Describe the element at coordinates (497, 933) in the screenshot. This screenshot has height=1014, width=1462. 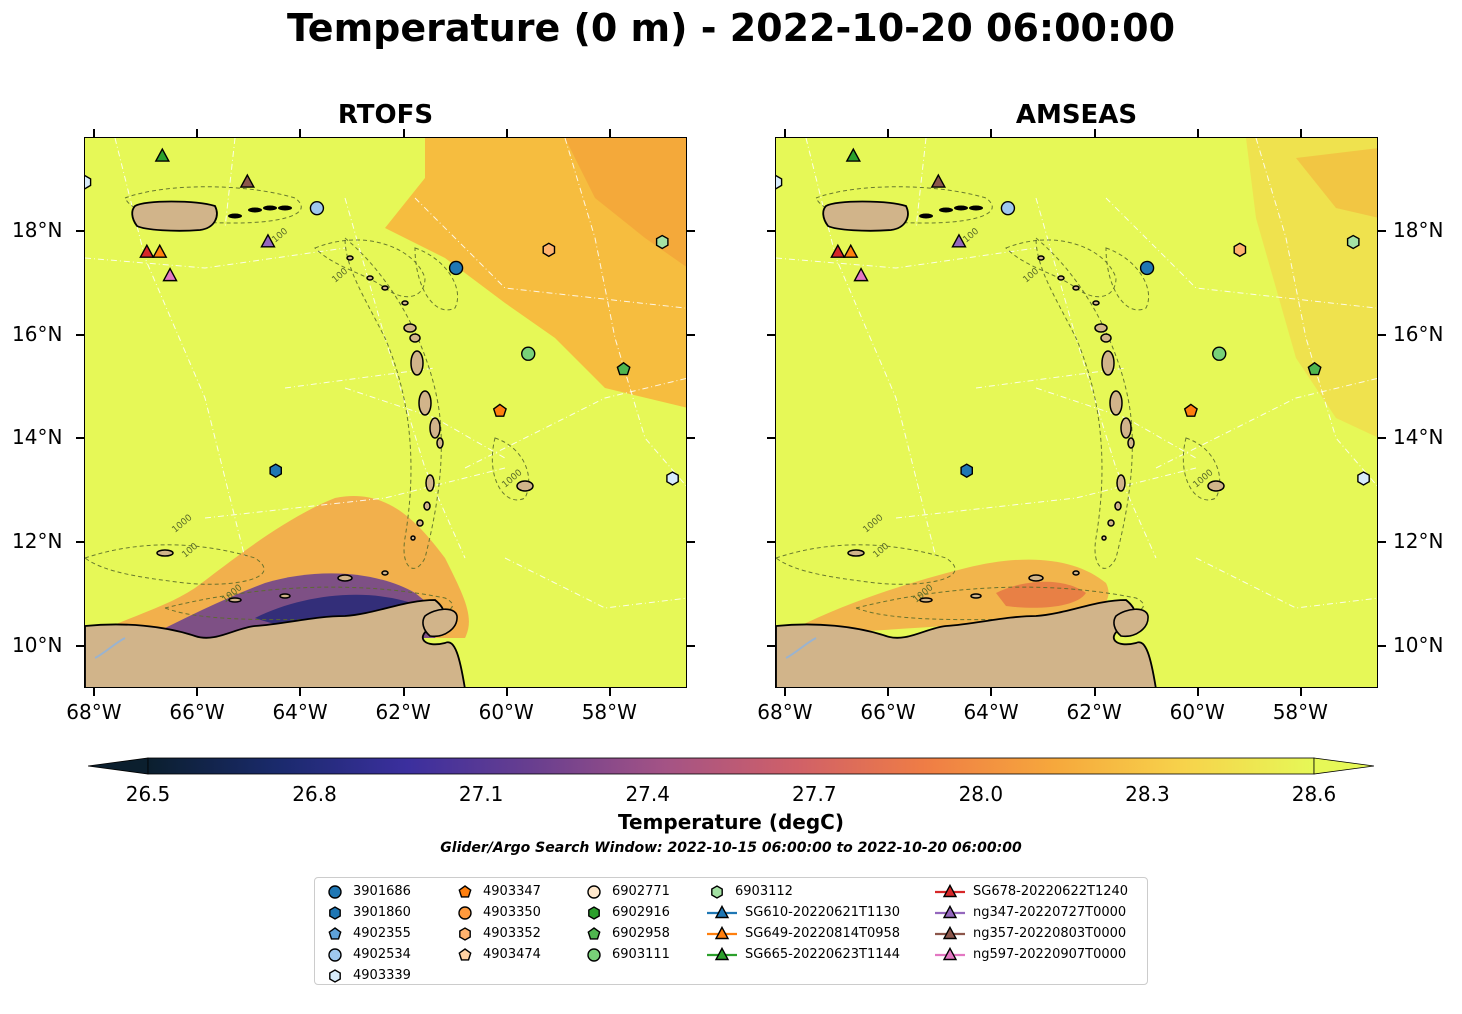
I see `legend-entry: 4903352` at that location.